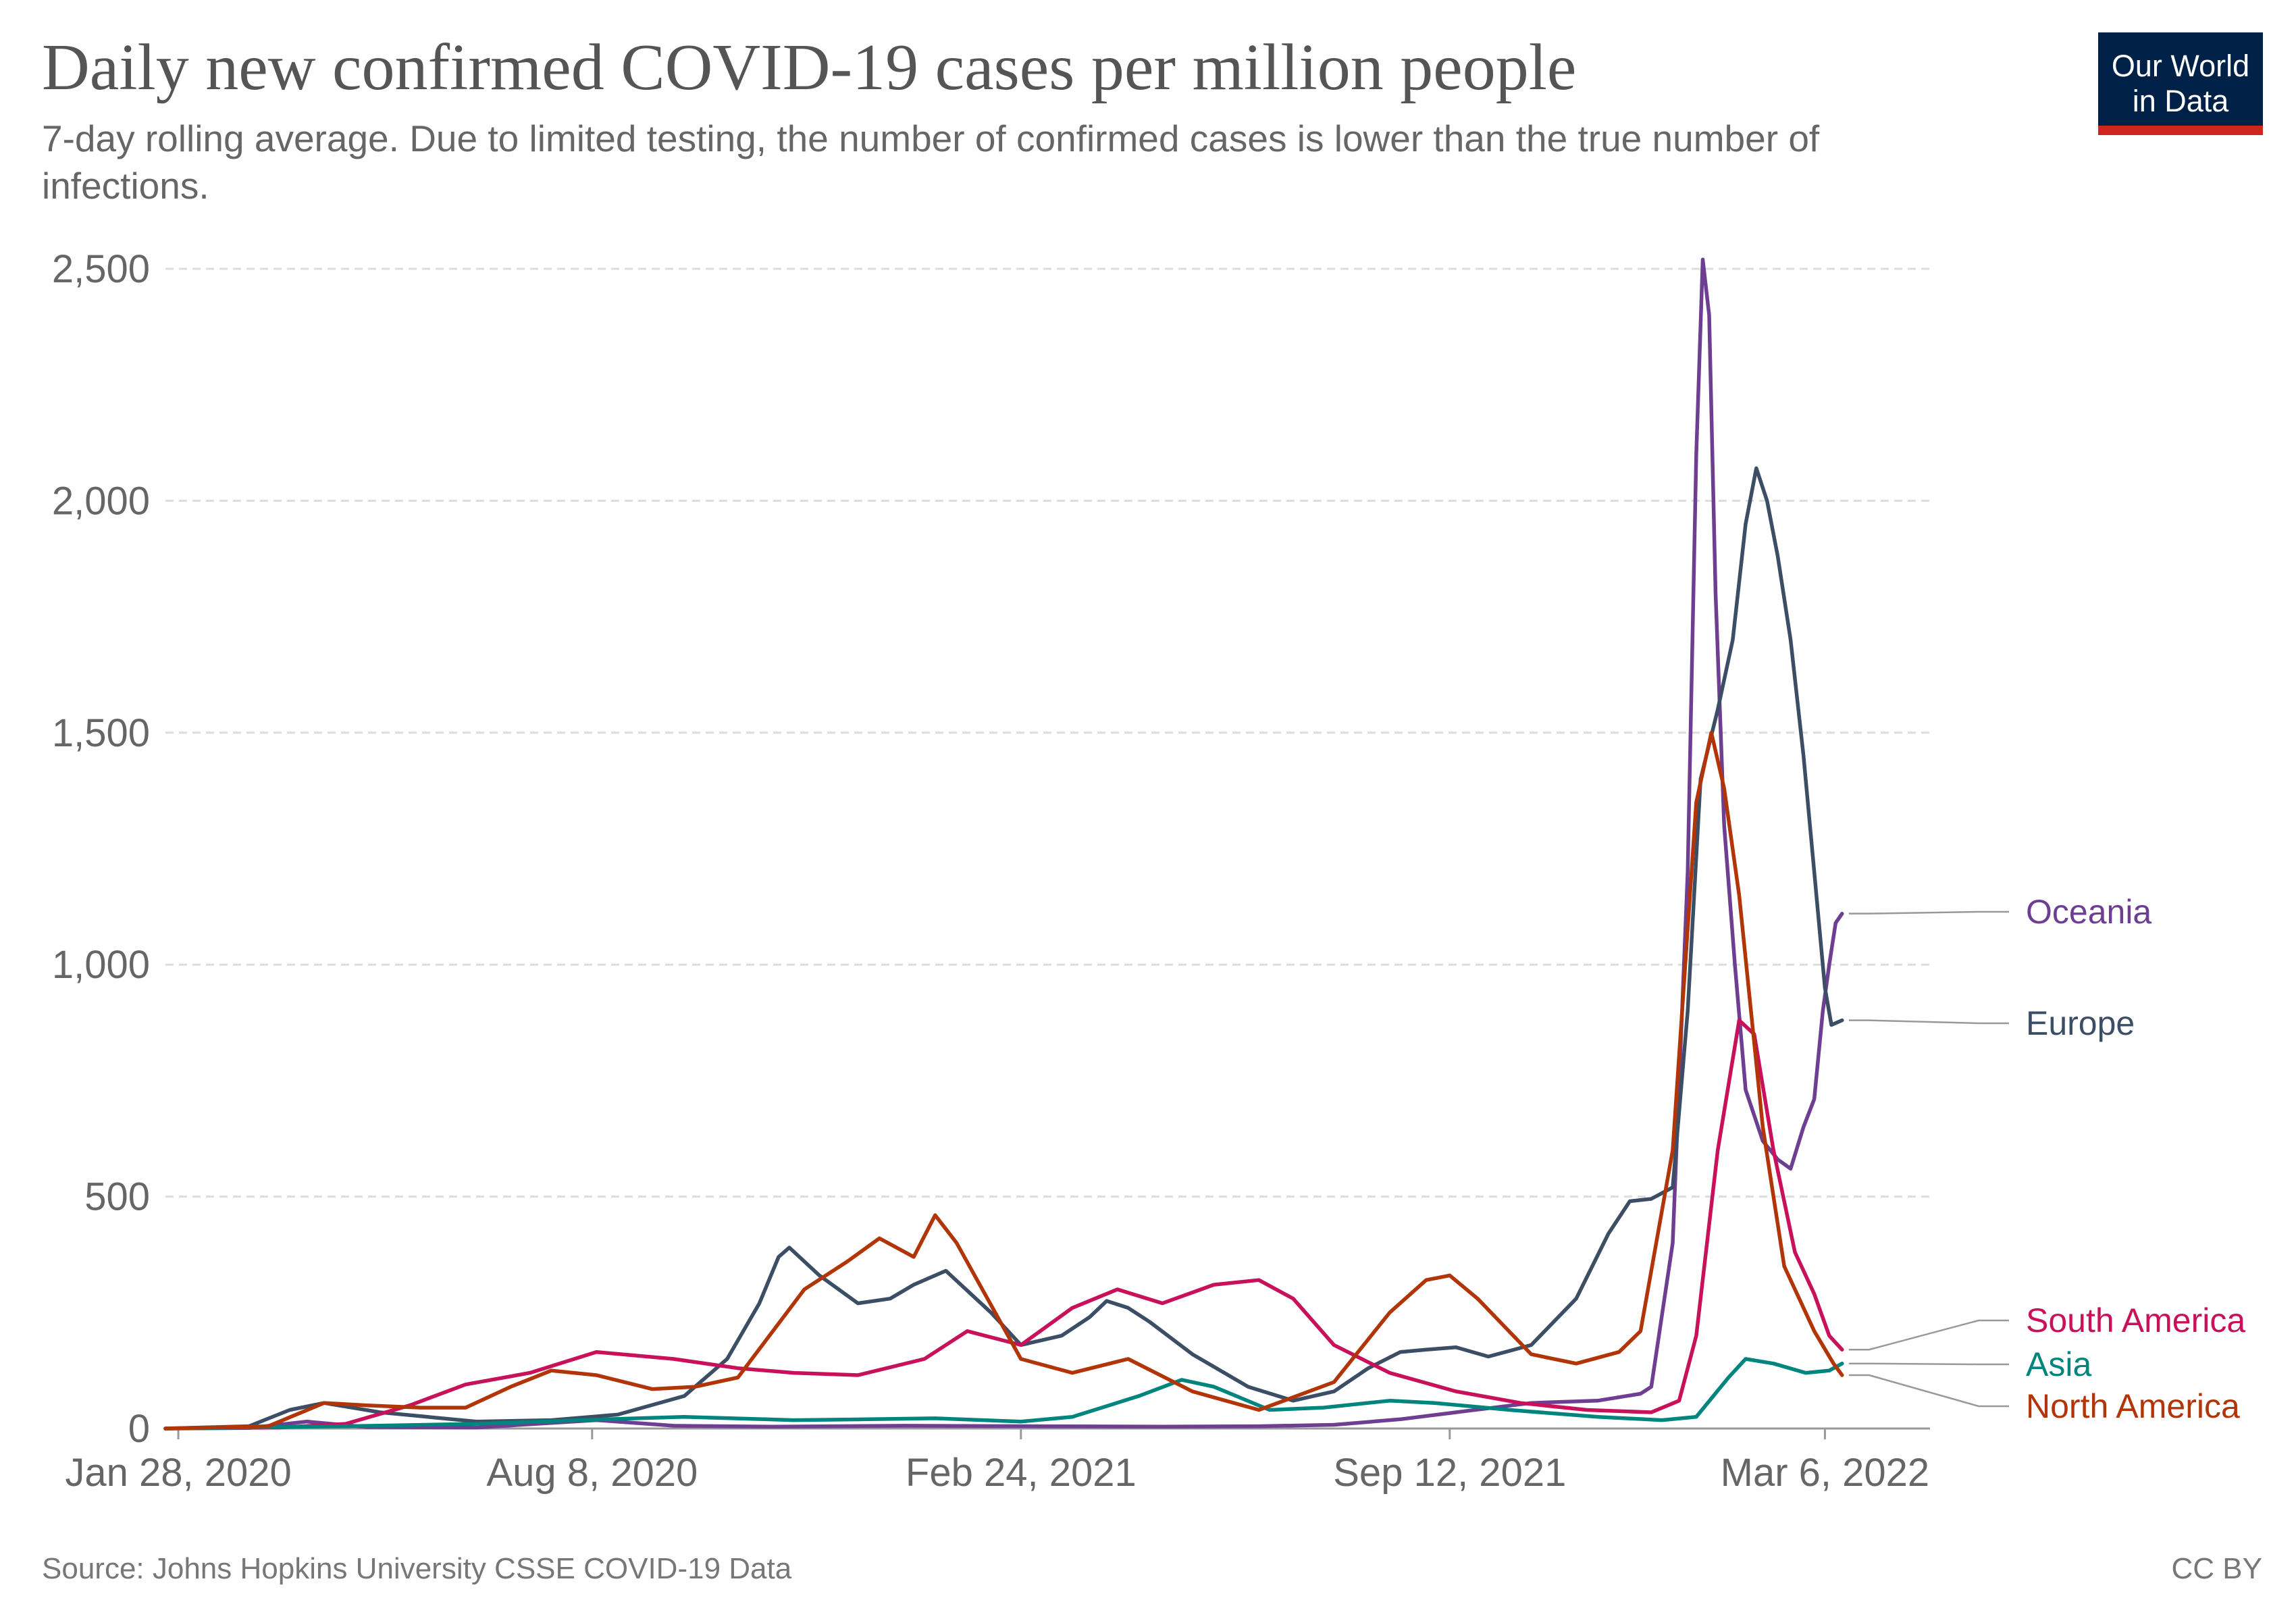 The height and width of the screenshot is (1621, 2296). What do you see at coordinates (1003, 1394) in the screenshot?
I see `series-line-asia` at bounding box center [1003, 1394].